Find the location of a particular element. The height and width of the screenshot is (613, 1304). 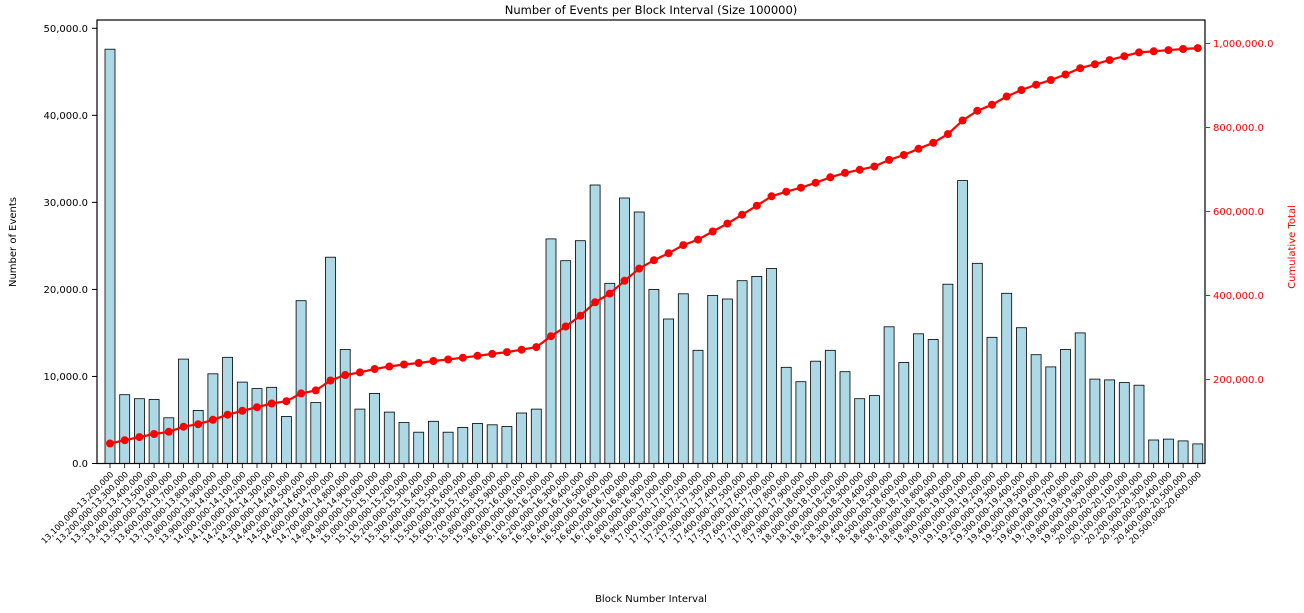

y-axis-label-right: Cumulative Total is located at coordinates (1292, 247).